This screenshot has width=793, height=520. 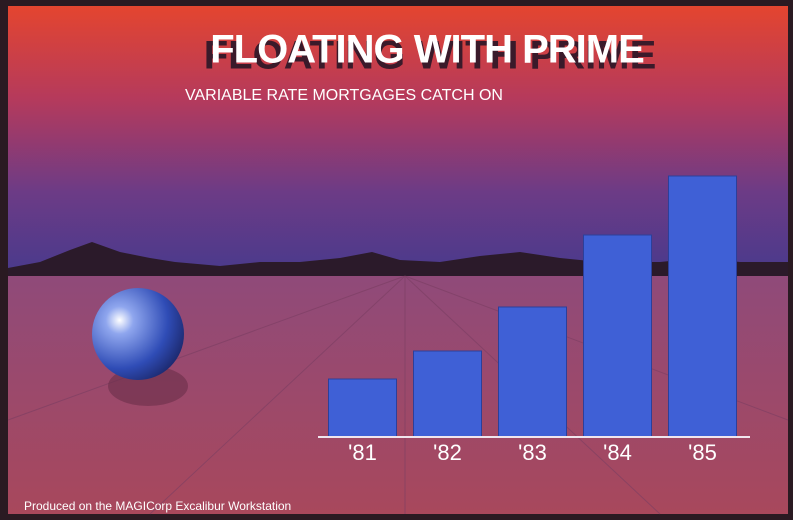 I want to click on chart-title: FLOATING WITH PRIME, so click(x=427, y=50).